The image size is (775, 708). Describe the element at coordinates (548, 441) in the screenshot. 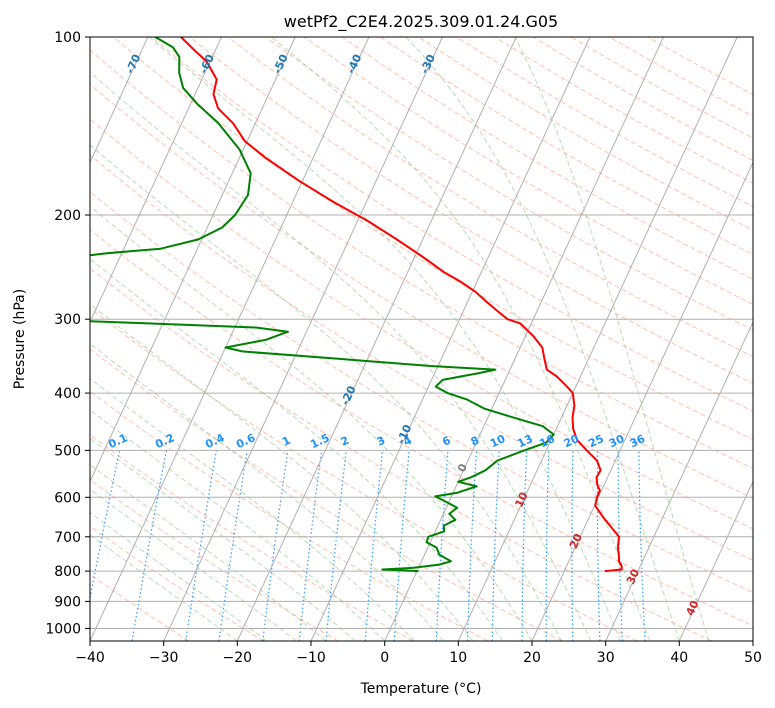

I see `mixing-ratio-label: 16` at that location.